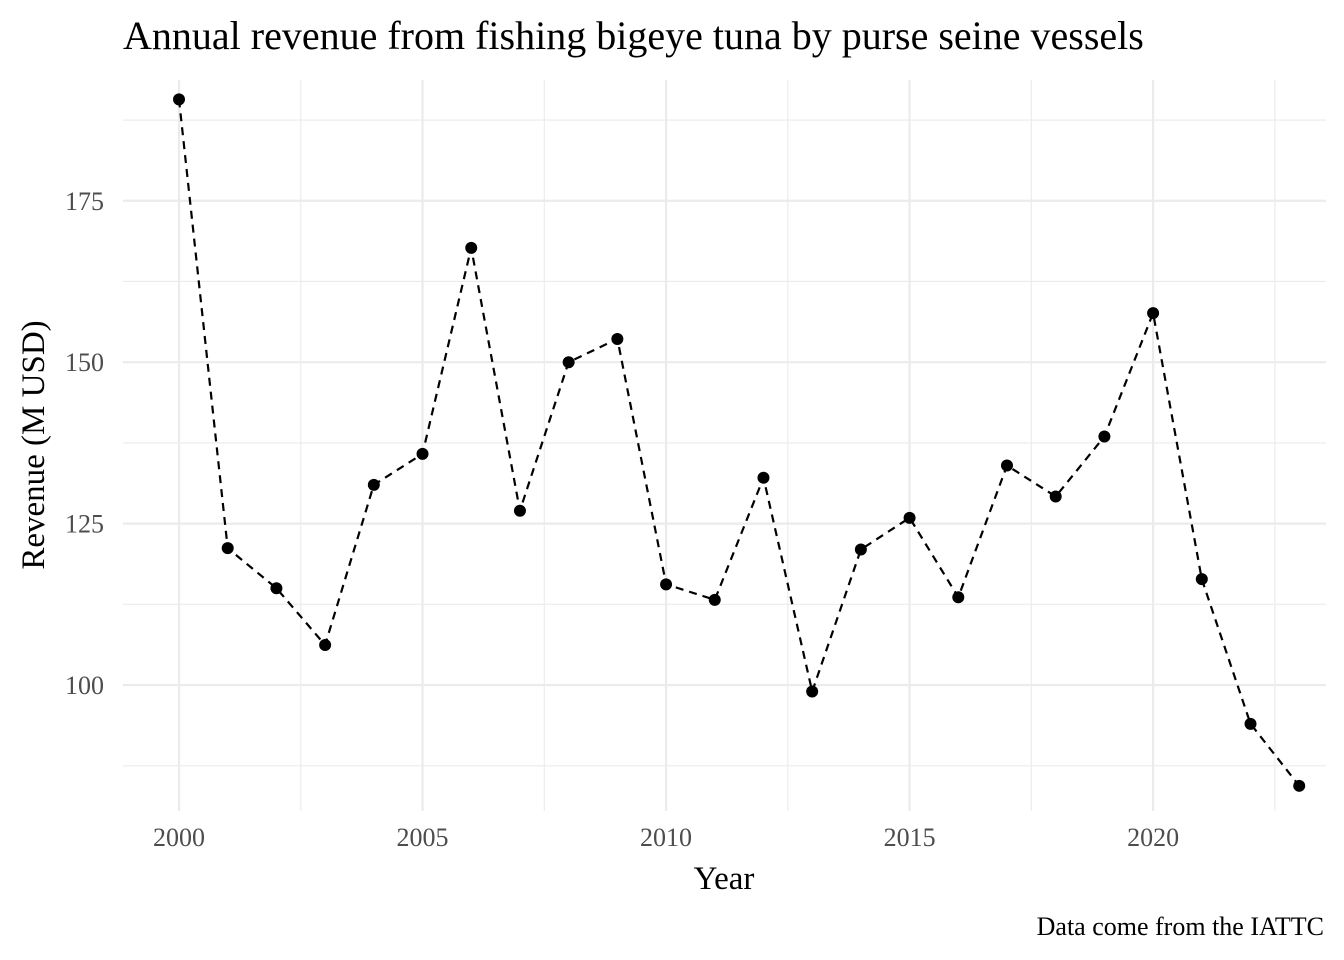  What do you see at coordinates (910, 837) in the screenshot?
I see `x-tick-label: 2015` at bounding box center [910, 837].